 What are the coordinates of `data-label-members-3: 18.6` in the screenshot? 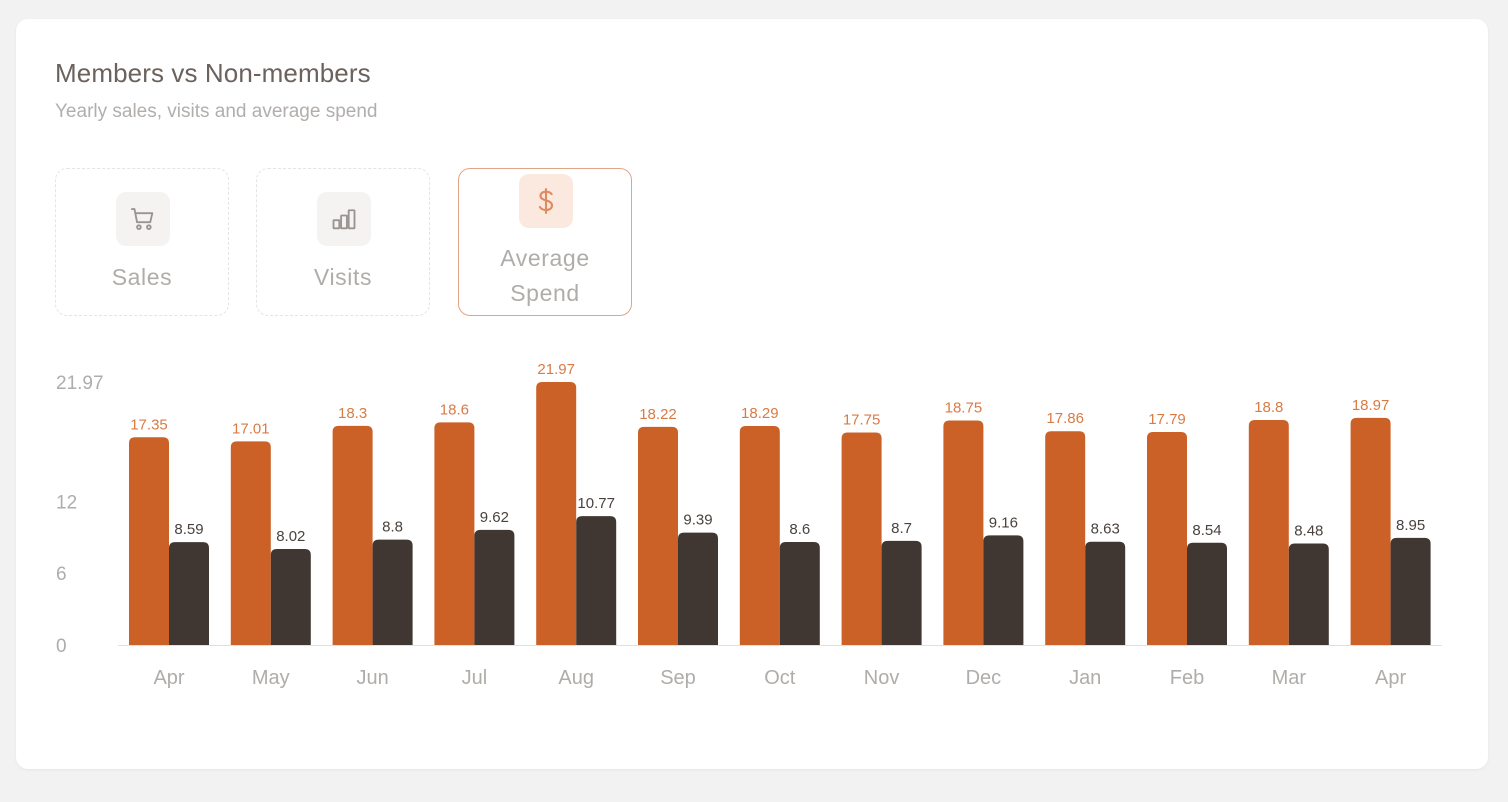 It's located at (454, 409).